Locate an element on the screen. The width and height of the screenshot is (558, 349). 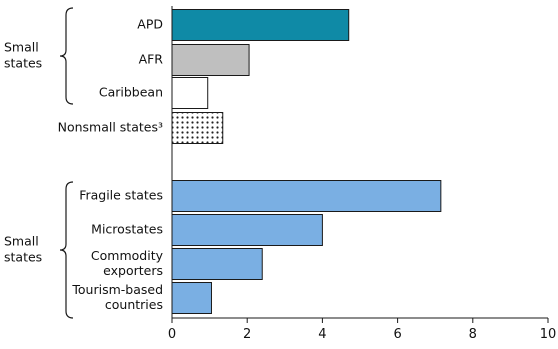
x-tick-label: 6 is located at coordinates (397, 334).